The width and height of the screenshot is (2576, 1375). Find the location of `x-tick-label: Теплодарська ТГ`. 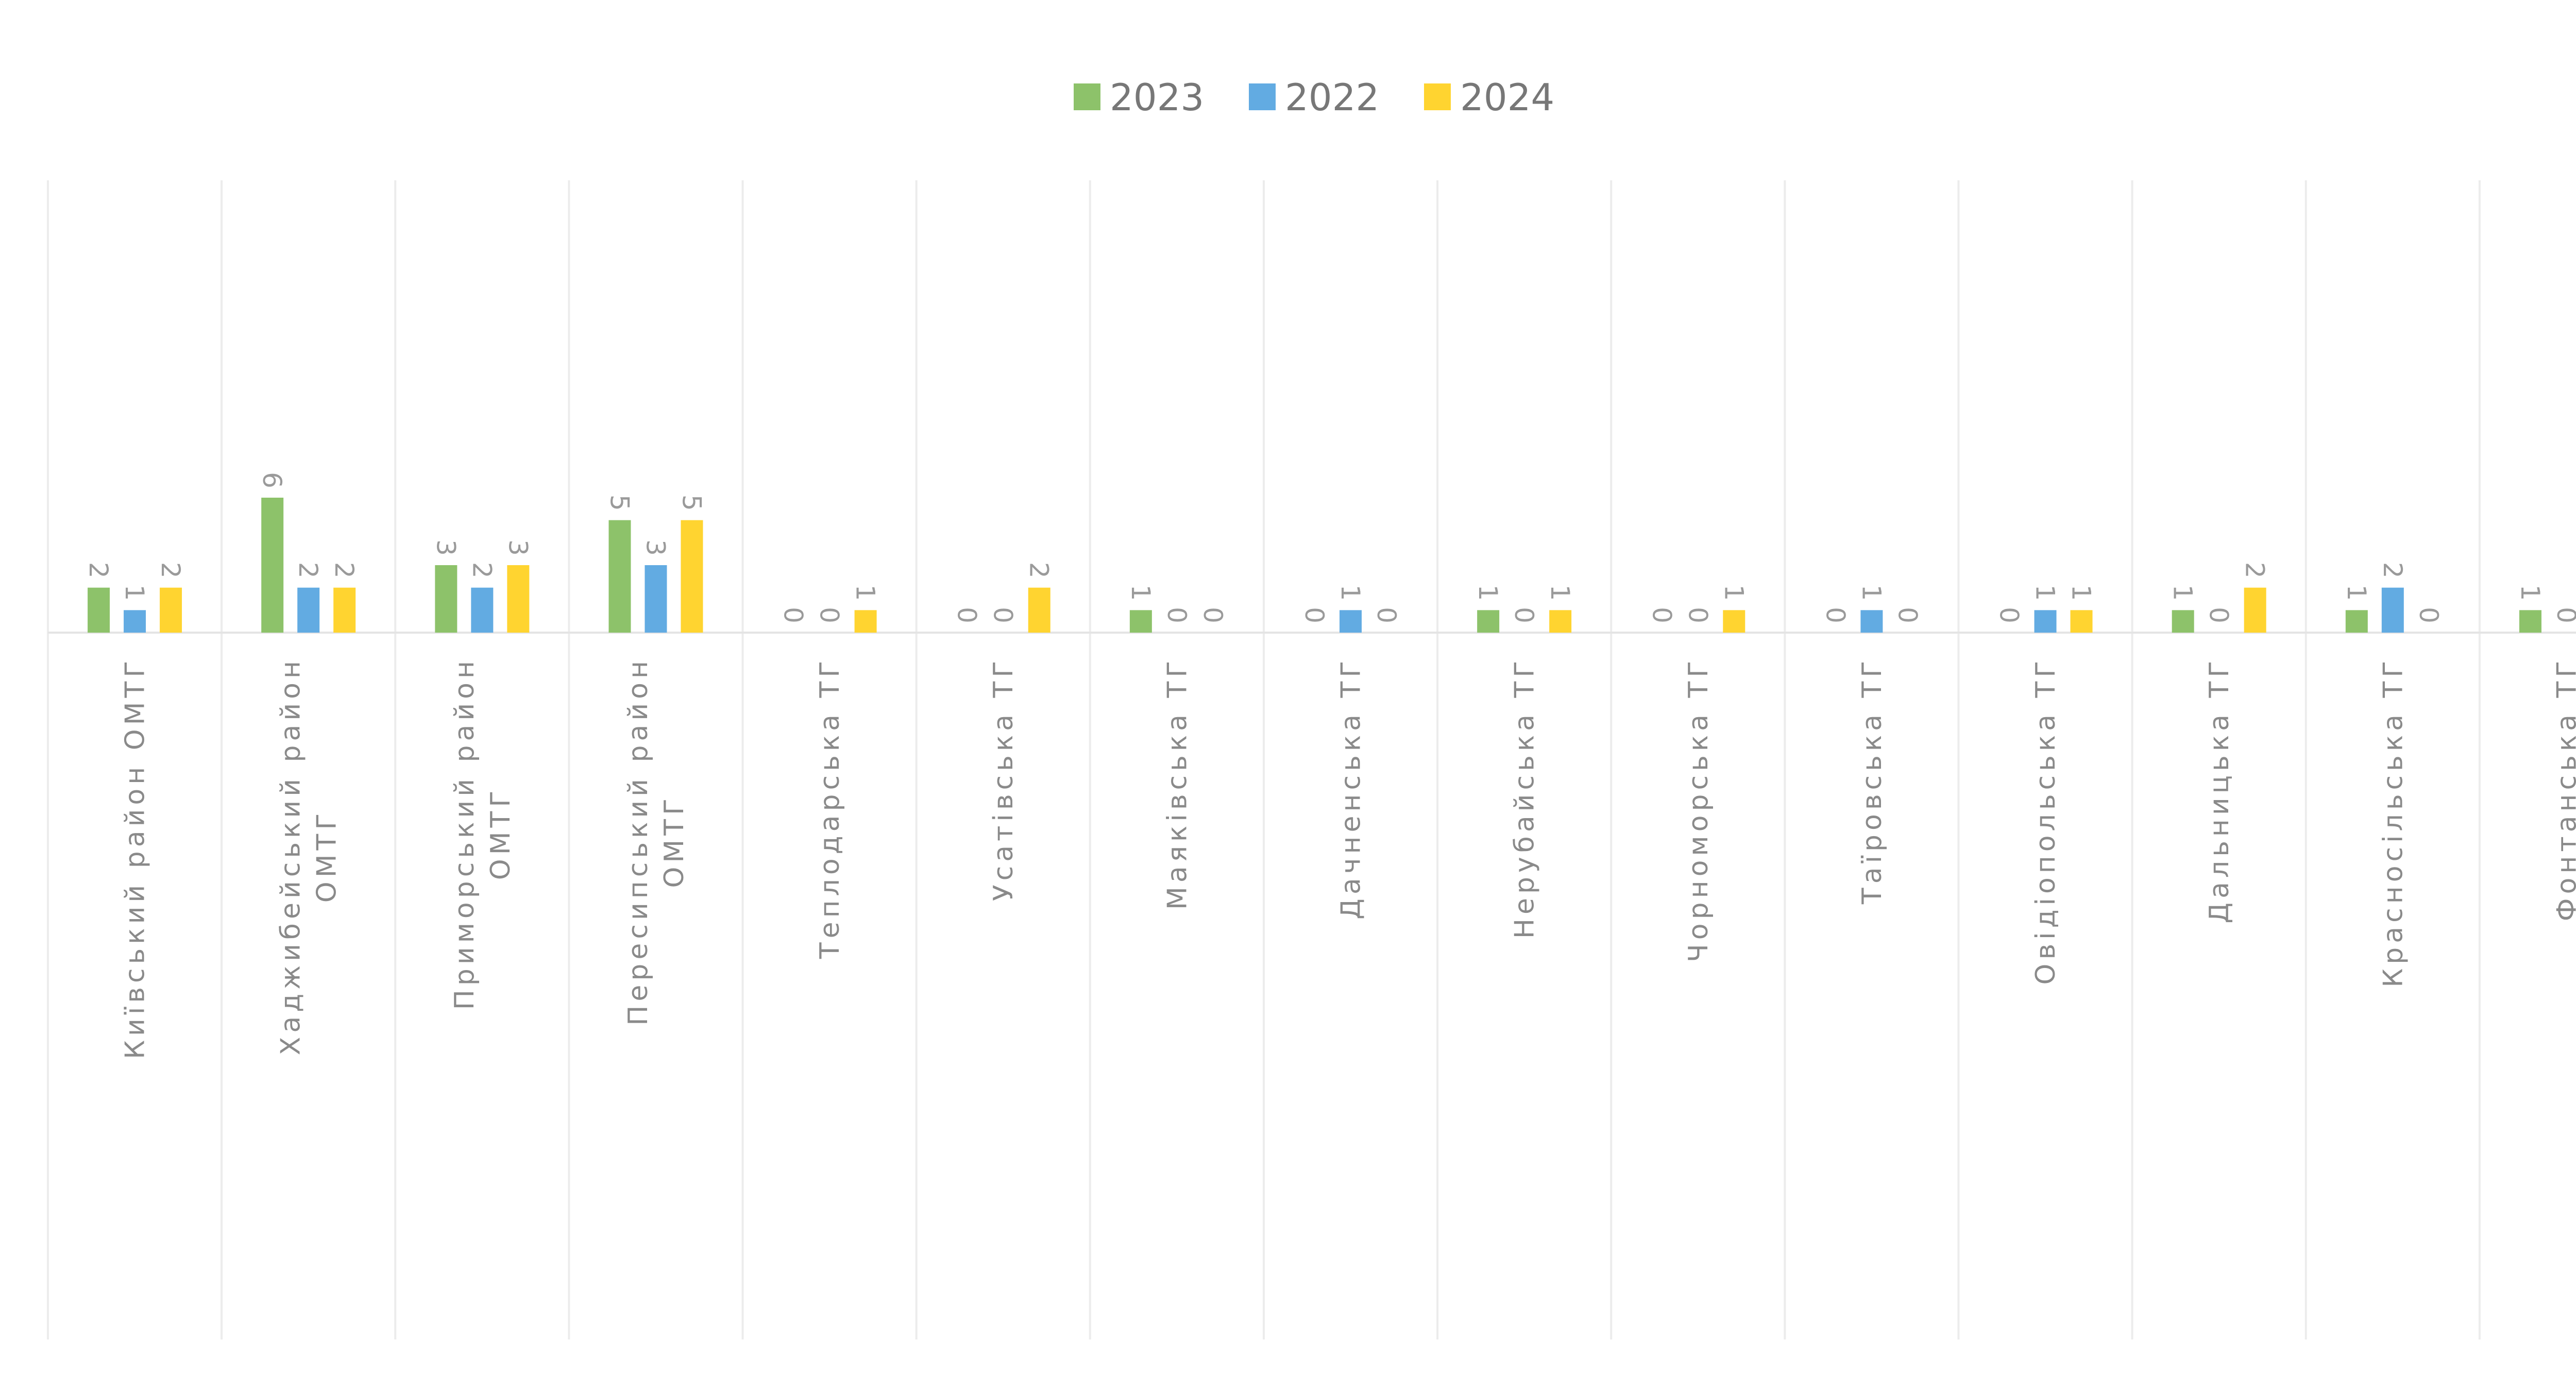

x-tick-label: Теплодарська ТГ is located at coordinates (830, 808).